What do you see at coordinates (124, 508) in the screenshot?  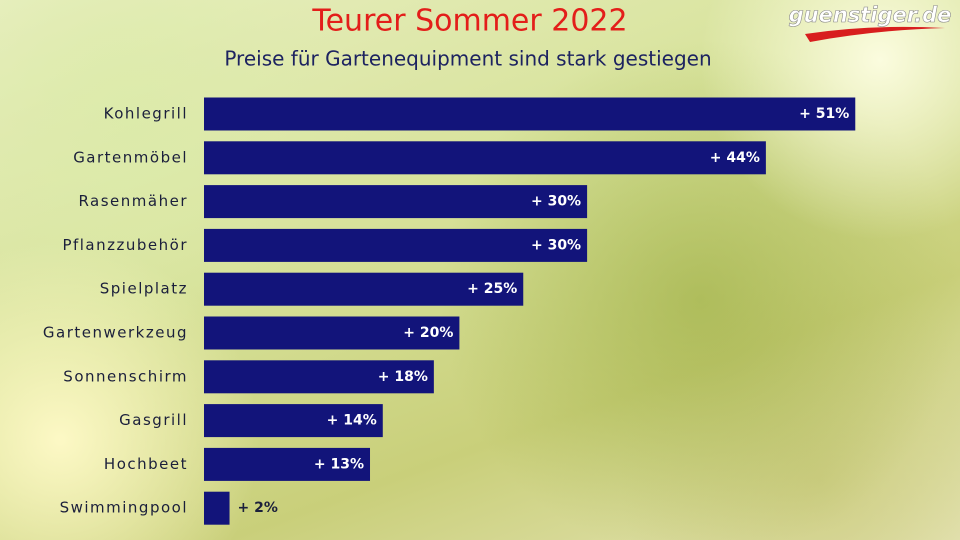 I see `y-tick-label: Swimmingpool` at bounding box center [124, 508].